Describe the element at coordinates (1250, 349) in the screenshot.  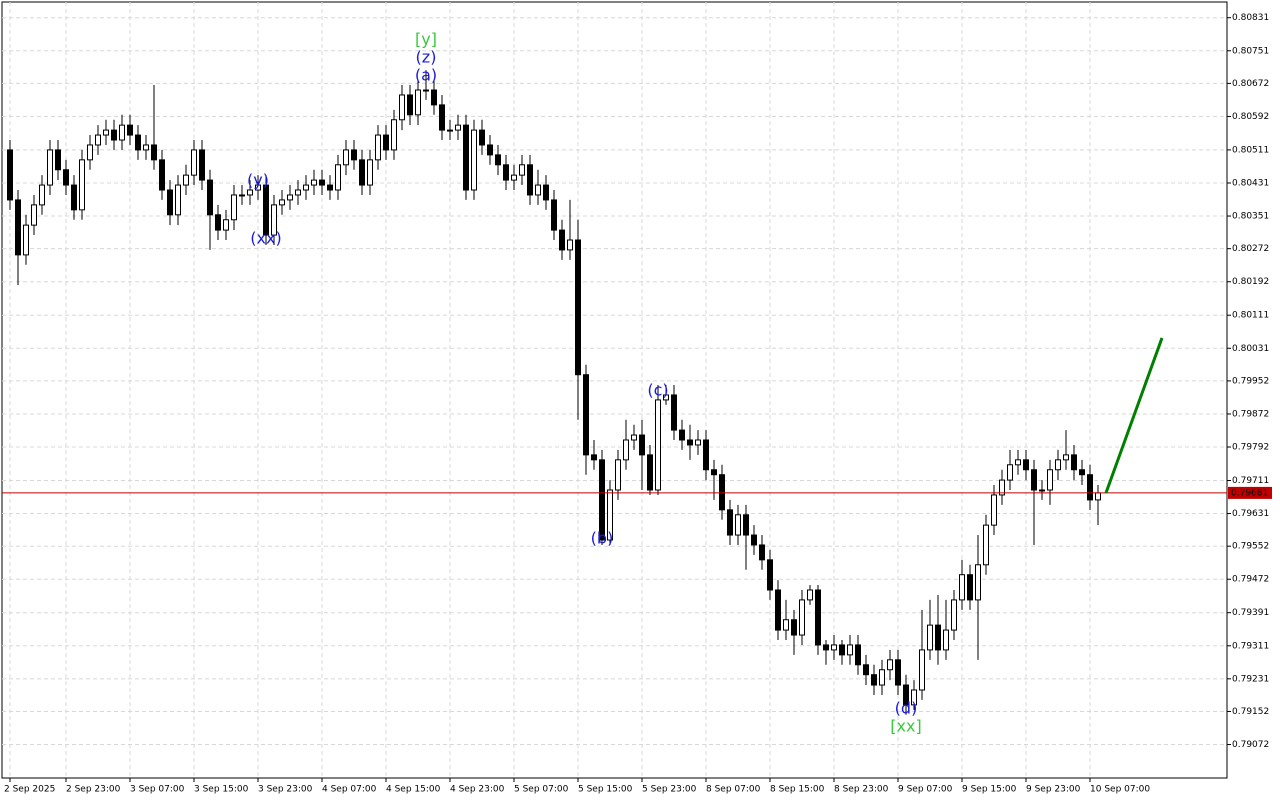
I see `y-tick-label: 0.80031` at that location.